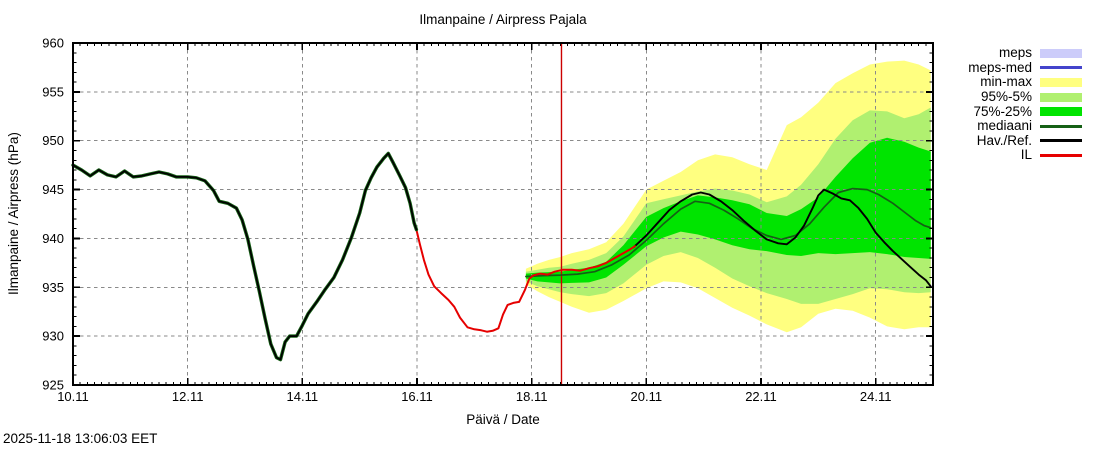  Describe the element at coordinates (53, 287) in the screenshot. I see `y-tick-label-935: 935` at that location.